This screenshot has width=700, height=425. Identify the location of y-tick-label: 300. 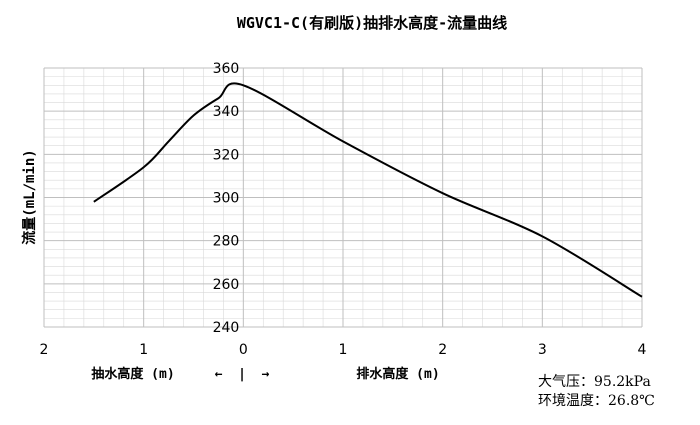
(226, 199).